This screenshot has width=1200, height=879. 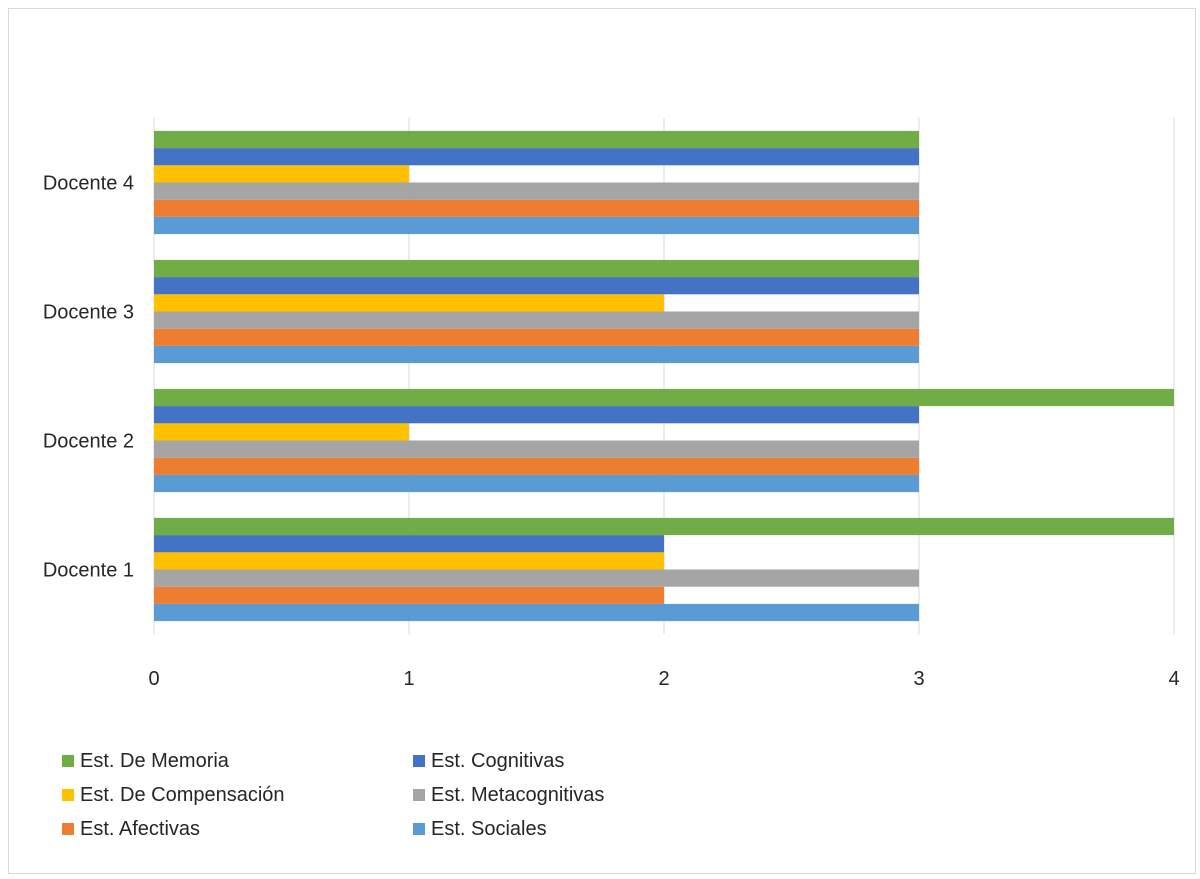 I want to click on x-tick-label: 1, so click(x=408, y=679).